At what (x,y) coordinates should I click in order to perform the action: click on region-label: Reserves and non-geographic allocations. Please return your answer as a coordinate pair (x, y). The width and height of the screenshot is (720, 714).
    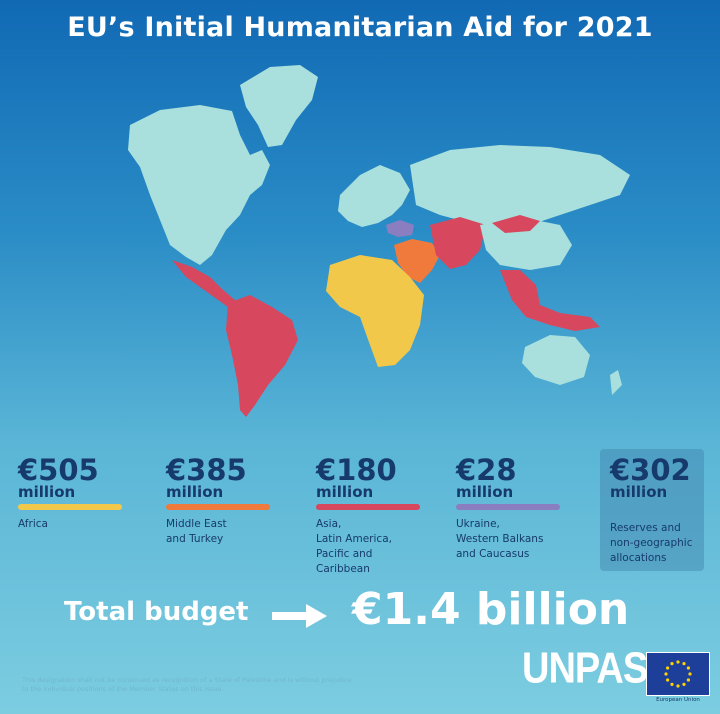
    Looking at the image, I should click on (651, 543).